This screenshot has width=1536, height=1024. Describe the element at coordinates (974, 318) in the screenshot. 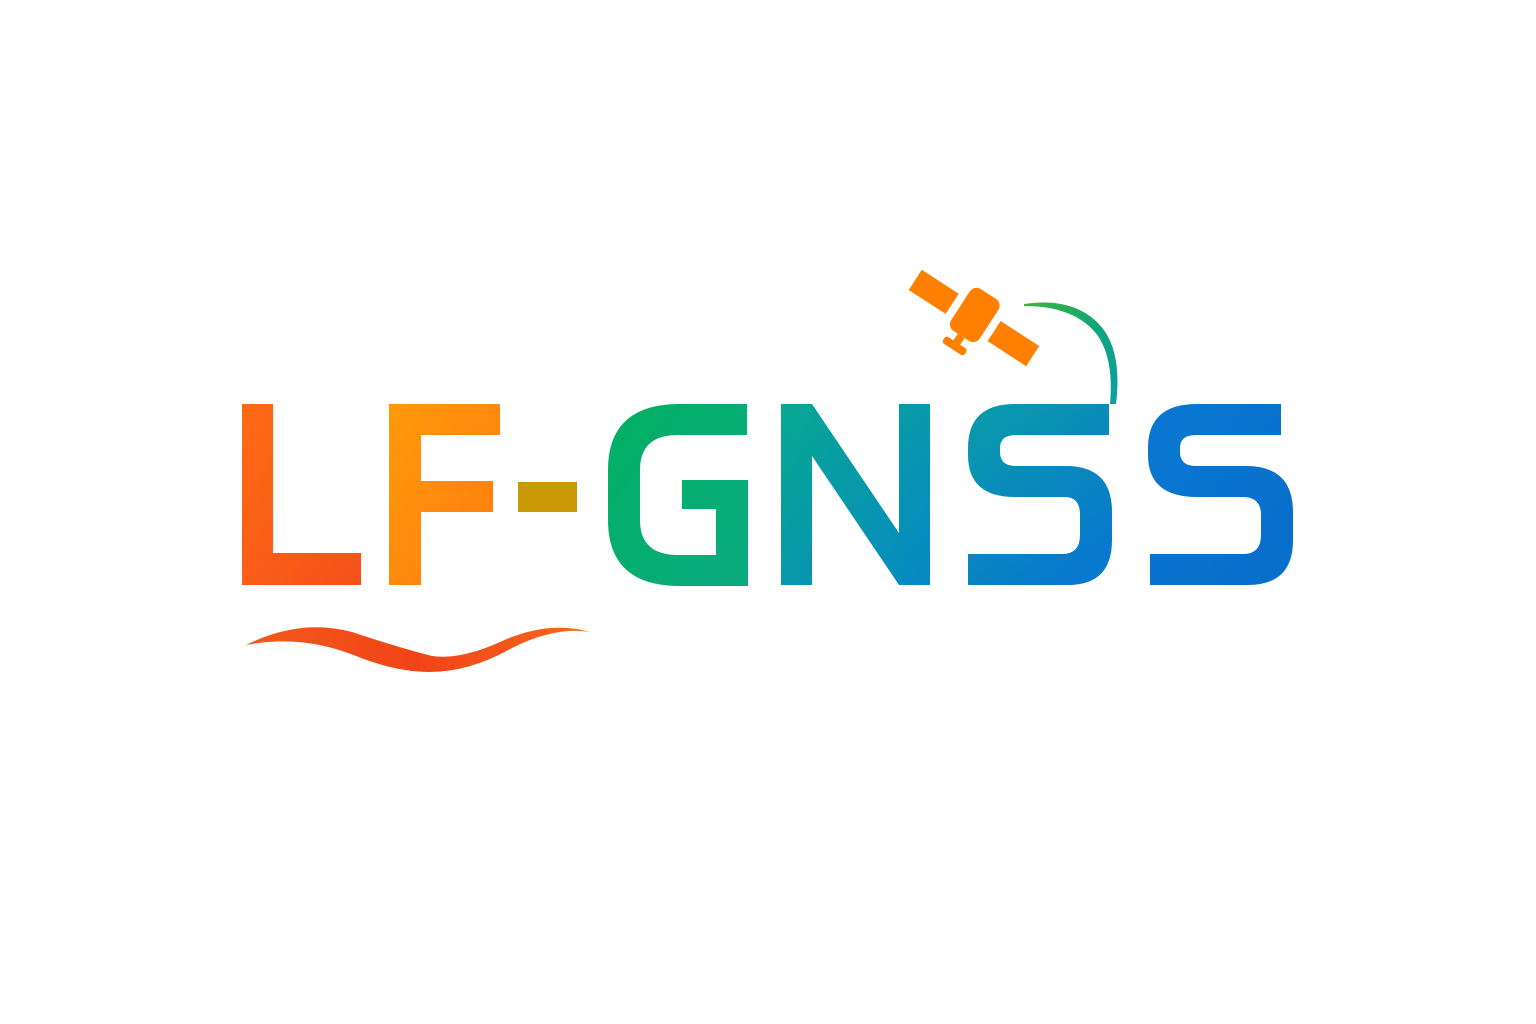

I see `satellite-icon` at that location.